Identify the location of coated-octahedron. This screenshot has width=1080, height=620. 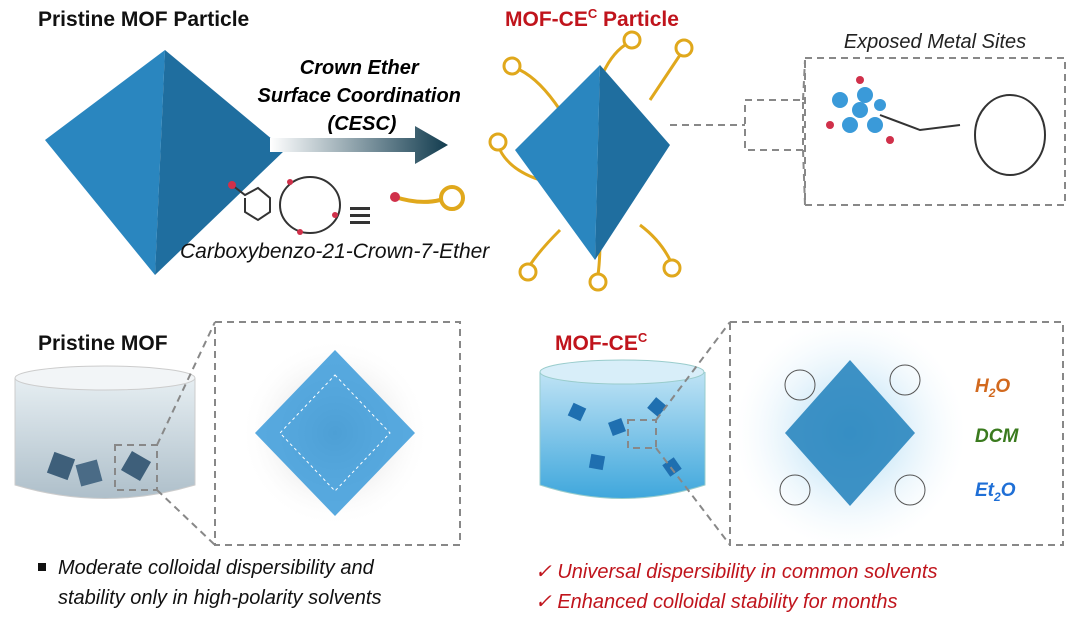
(591, 161).